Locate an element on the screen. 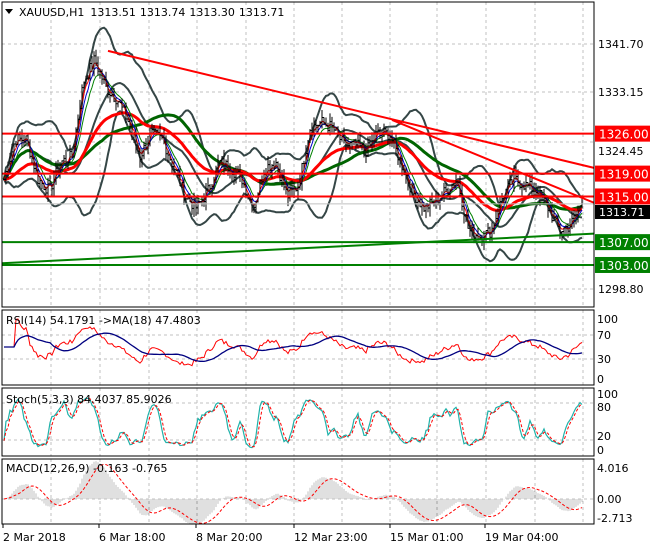  rsi-tick: 70 is located at coordinates (604, 335).